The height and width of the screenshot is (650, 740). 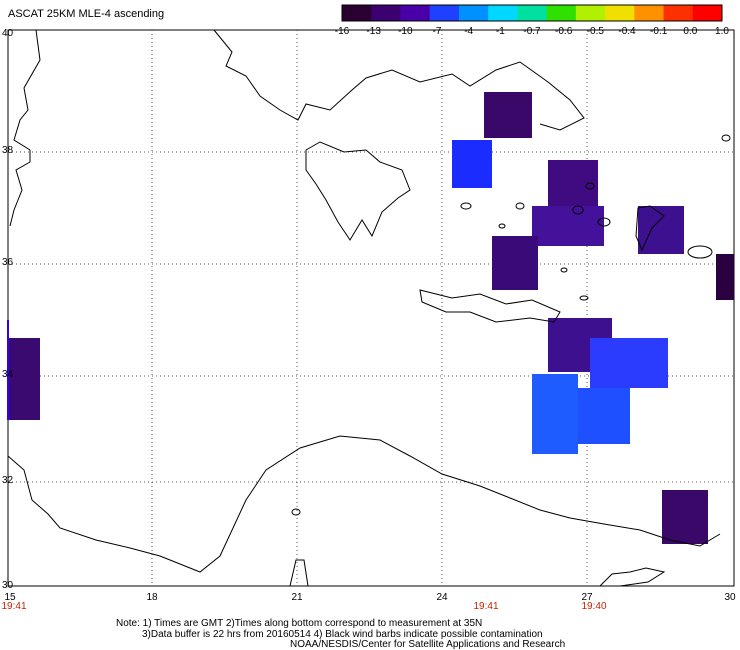 I want to click on colorbar-tick-label: -13, so click(x=373, y=31).